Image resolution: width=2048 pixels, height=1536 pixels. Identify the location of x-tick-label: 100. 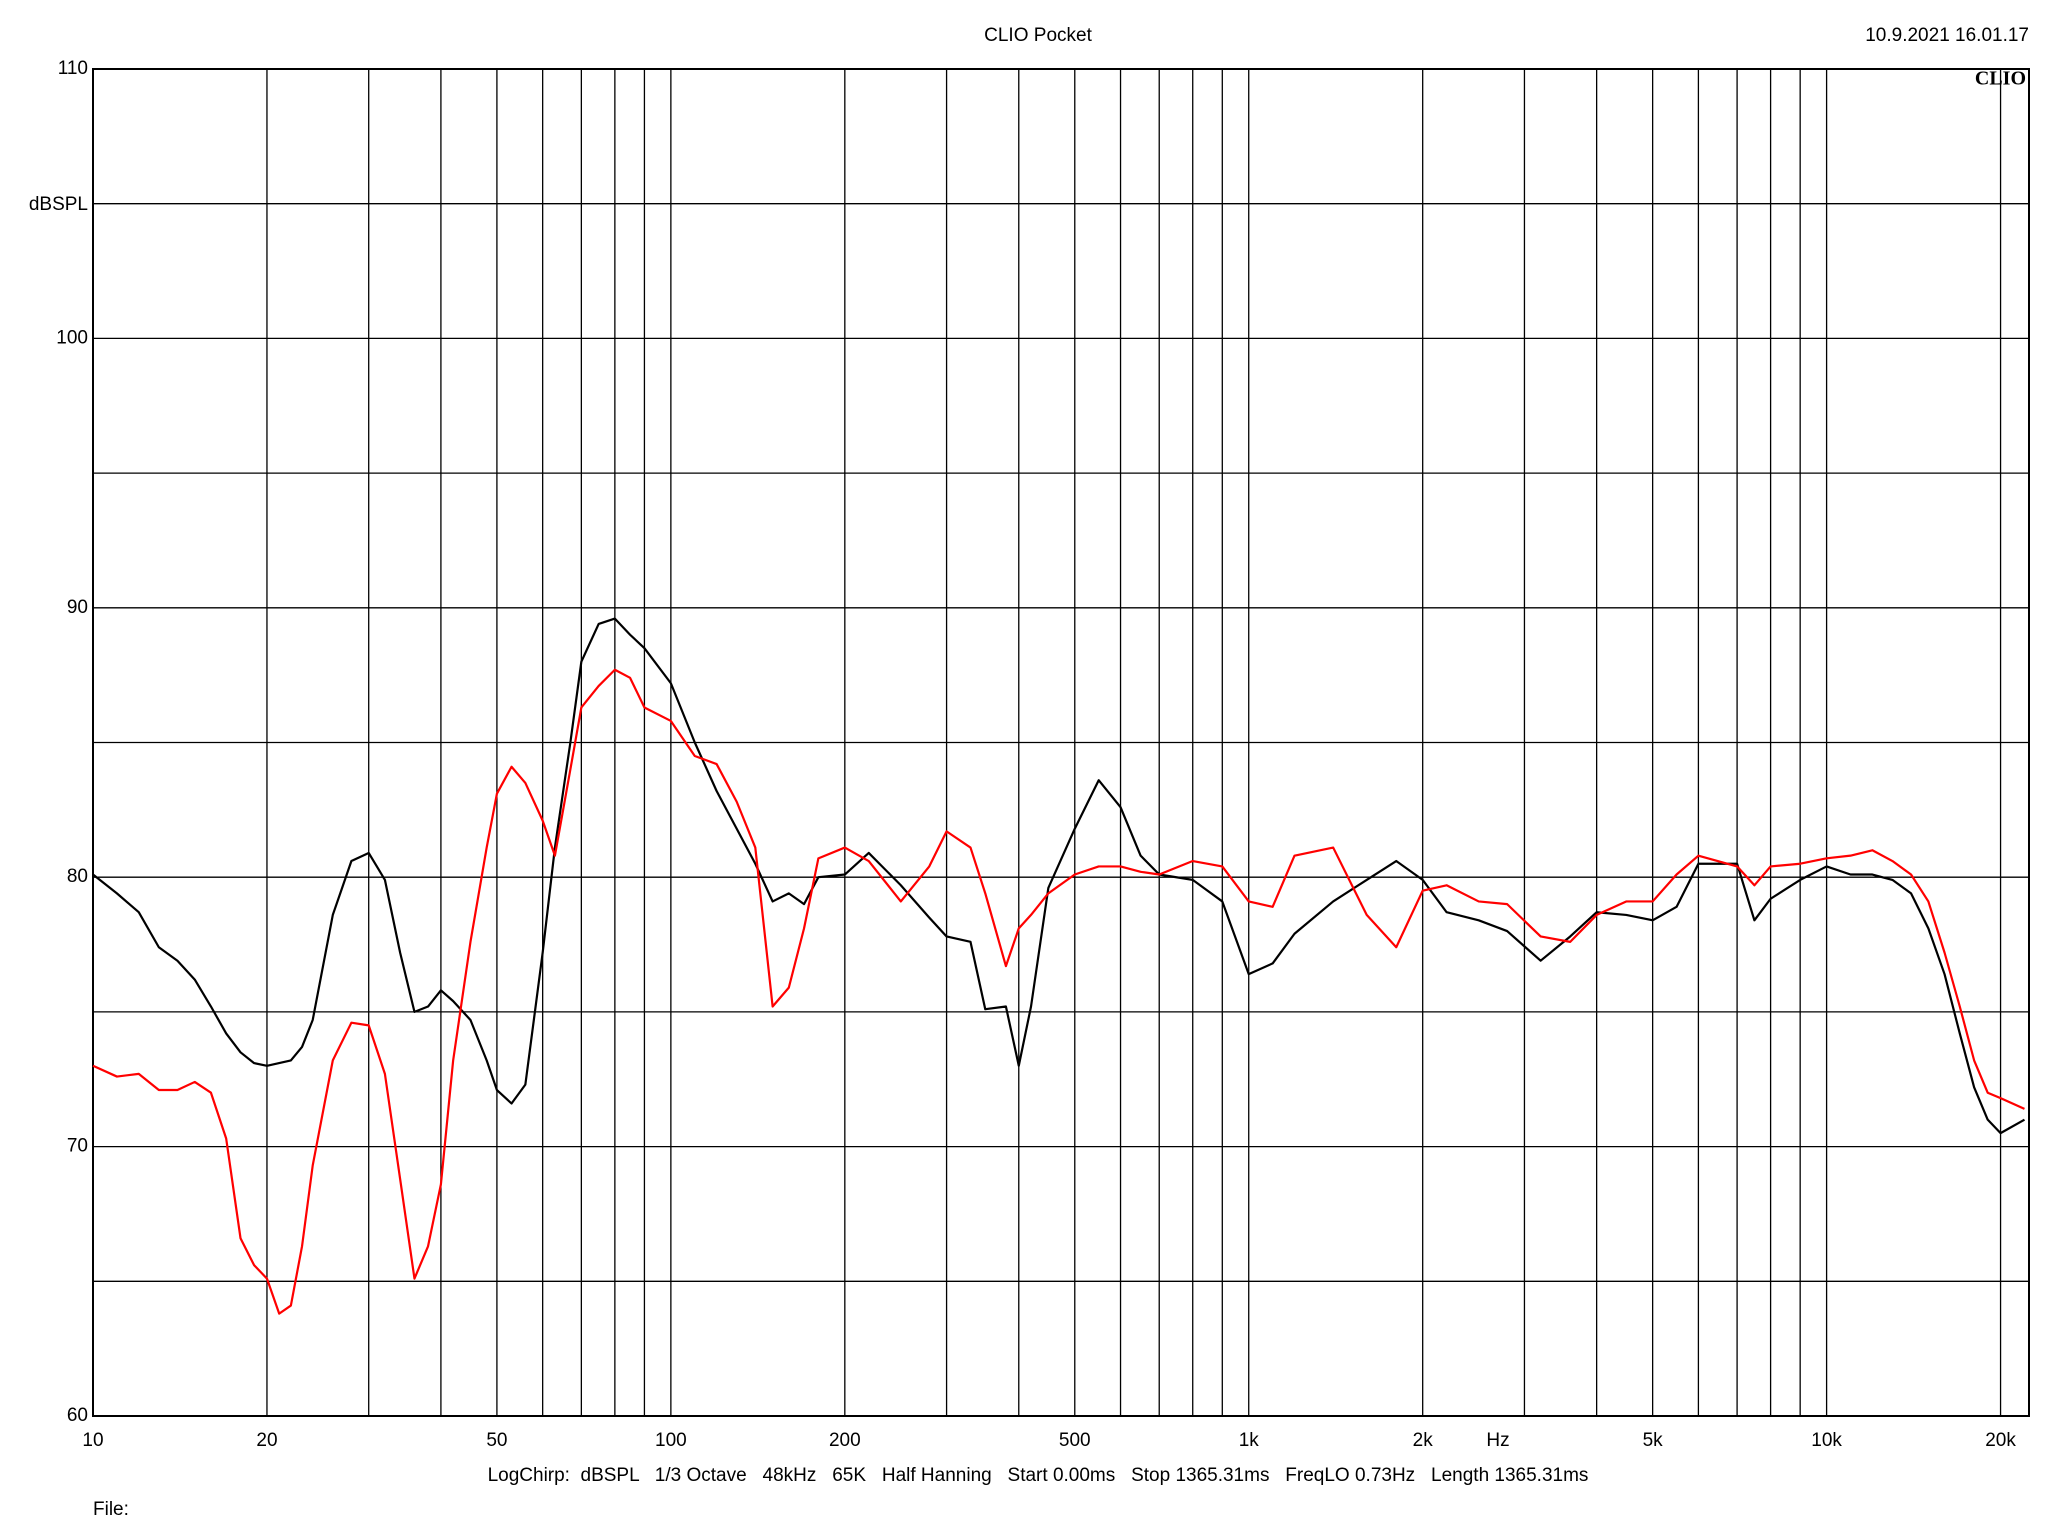
(671, 1440).